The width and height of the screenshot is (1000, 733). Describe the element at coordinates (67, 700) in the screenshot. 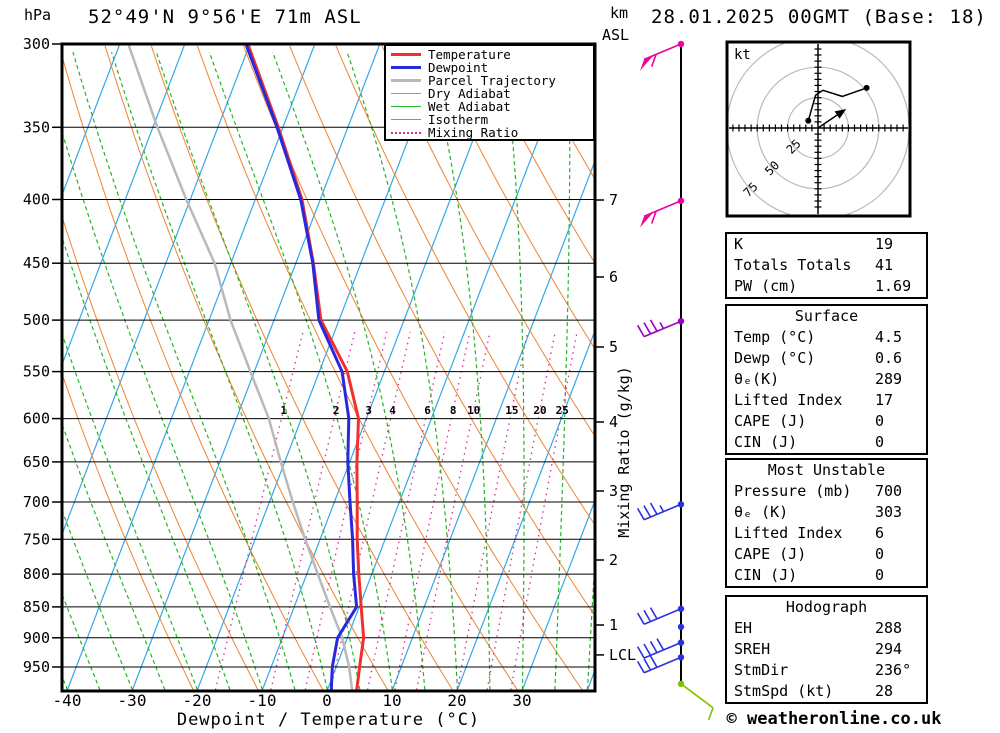

I see `svg-text: -40` at that location.